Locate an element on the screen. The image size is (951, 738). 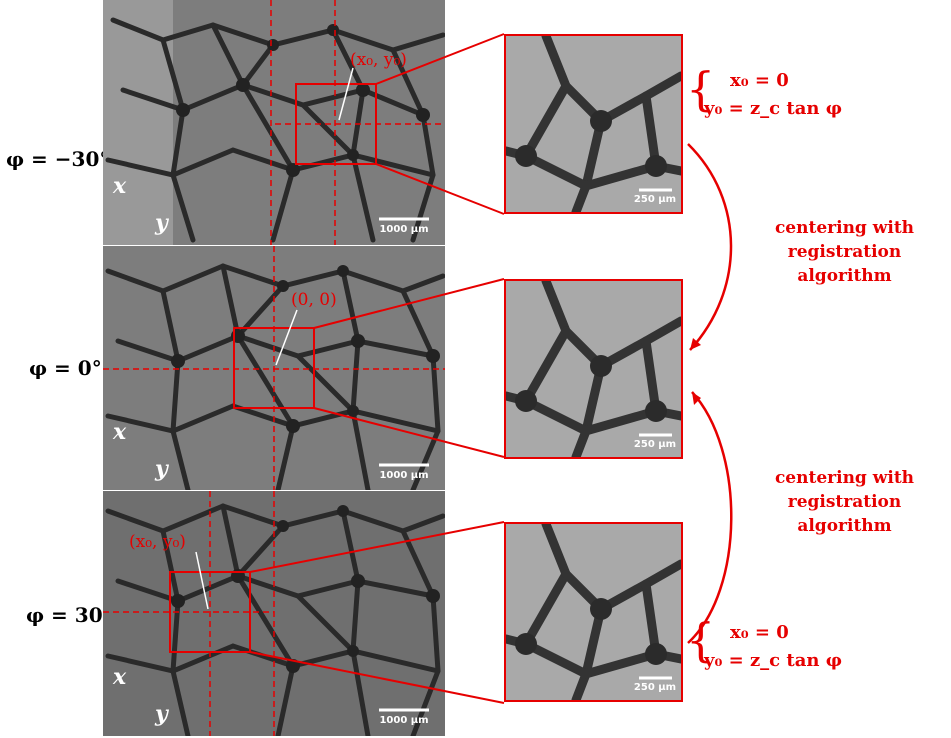
angle-label-minus-30: φ = −30° is located at coordinates (58, 159).